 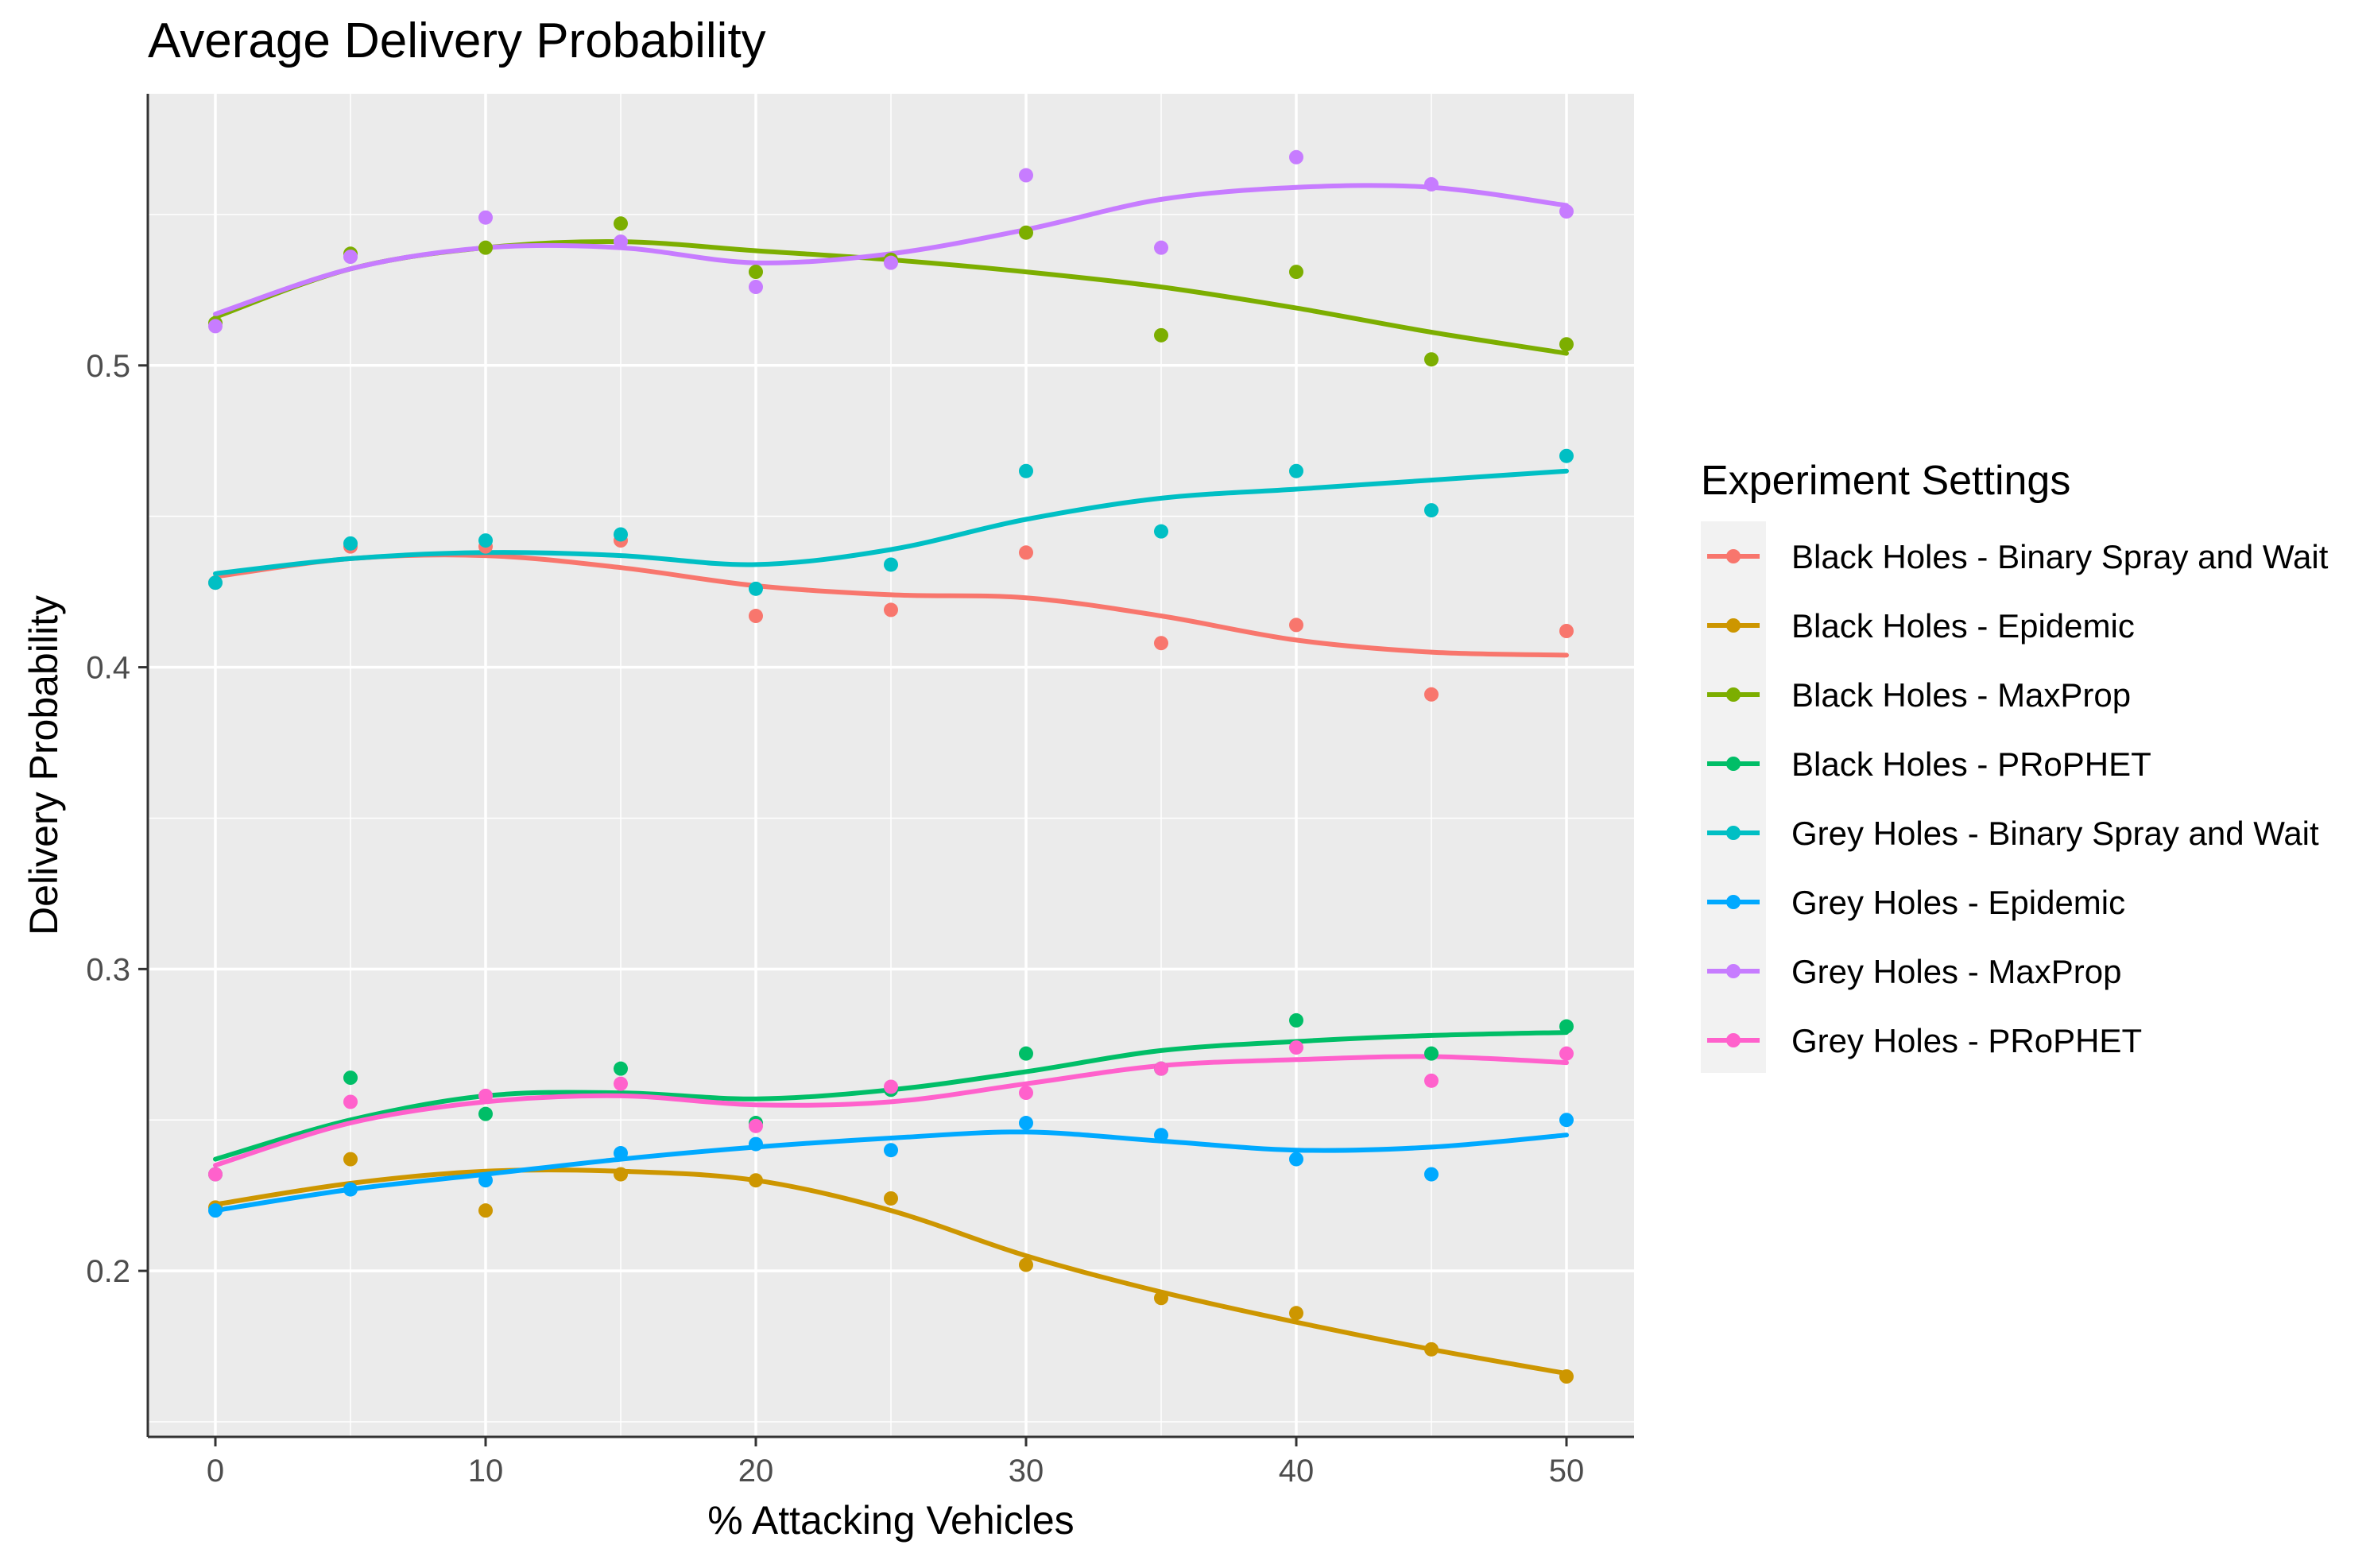 I want to click on y-tick-label: 0.4, so click(x=108, y=668).